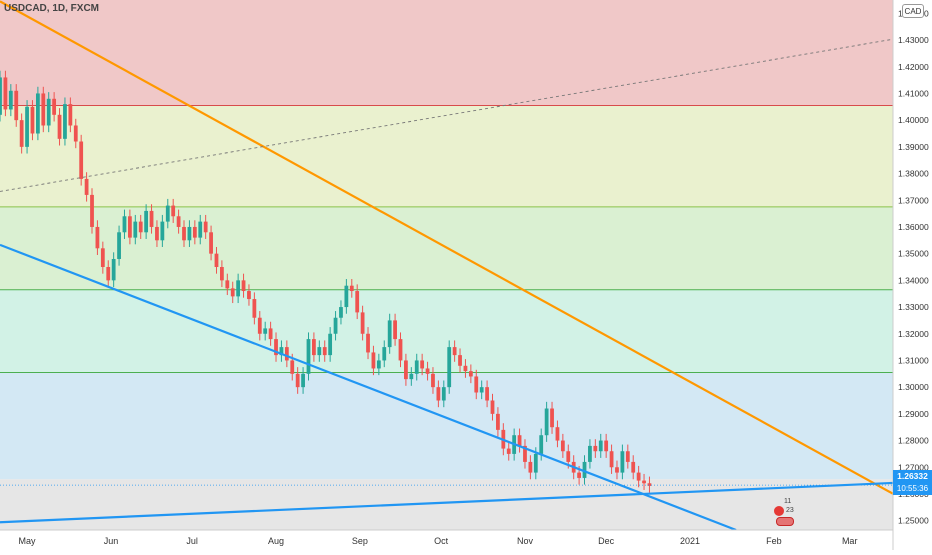  Describe the element at coordinates (52, 8) in the screenshot. I see `symbol-label: USDCAD, 1D, FXCM` at that location.